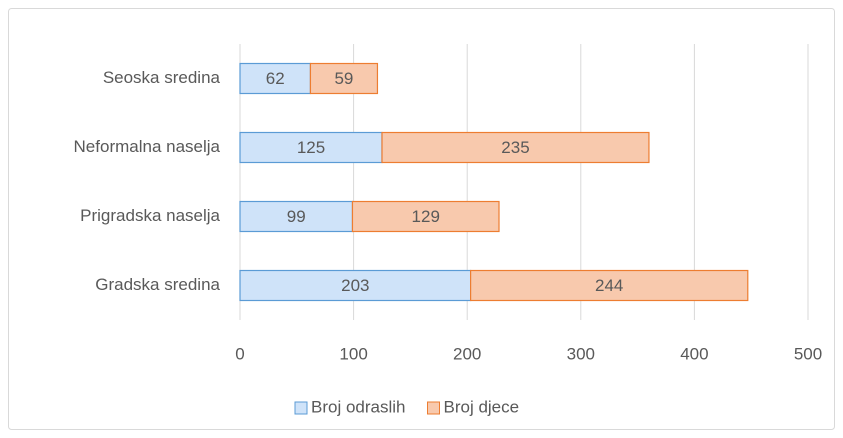 This screenshot has height=438, width=843. What do you see at coordinates (147, 146) in the screenshot?
I see `y-tick-label: Neformalna naselja` at bounding box center [147, 146].